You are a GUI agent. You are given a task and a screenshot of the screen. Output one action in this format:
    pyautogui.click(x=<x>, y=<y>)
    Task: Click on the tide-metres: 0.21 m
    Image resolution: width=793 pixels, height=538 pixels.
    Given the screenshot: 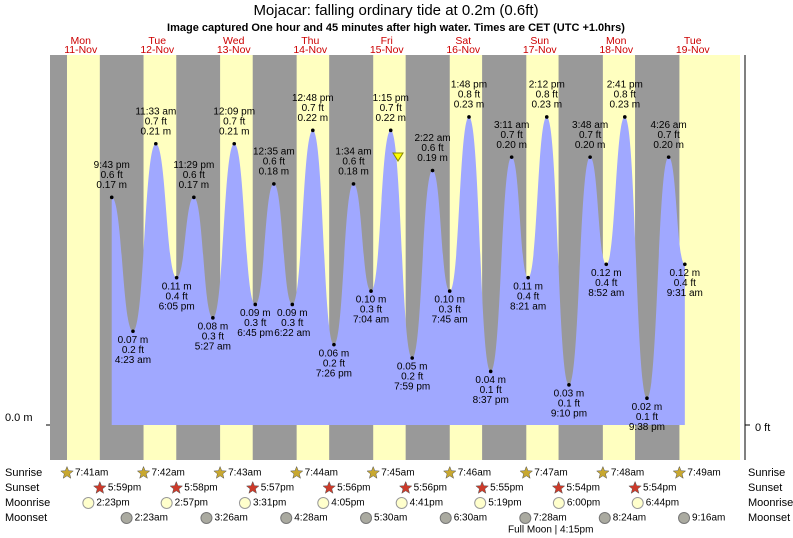 What is the action you would take?
    pyautogui.click(x=156, y=131)
    